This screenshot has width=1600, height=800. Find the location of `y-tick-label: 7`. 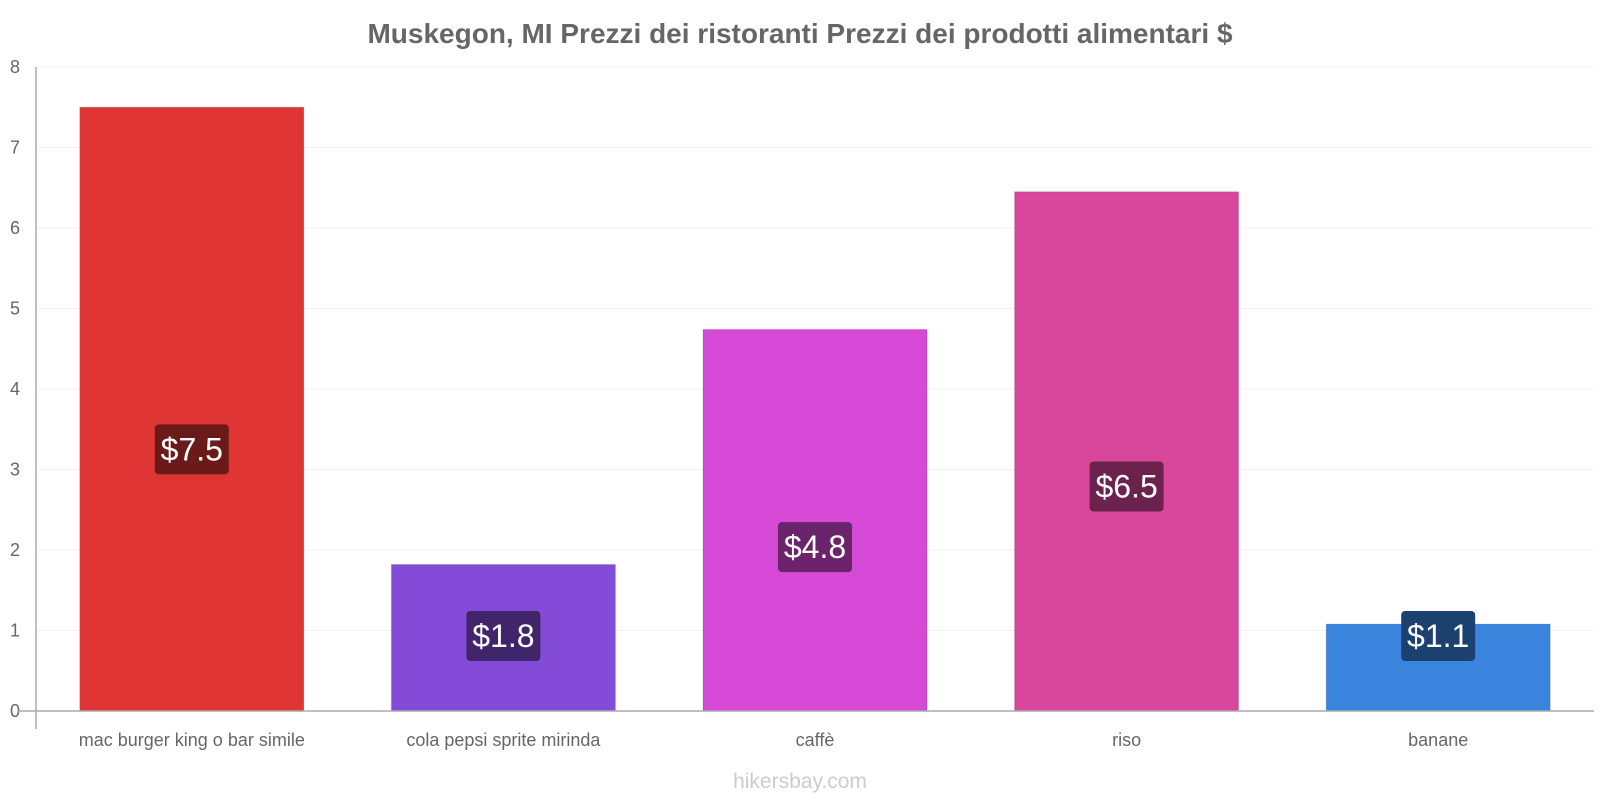

y-tick-label: 7 is located at coordinates (15, 148).